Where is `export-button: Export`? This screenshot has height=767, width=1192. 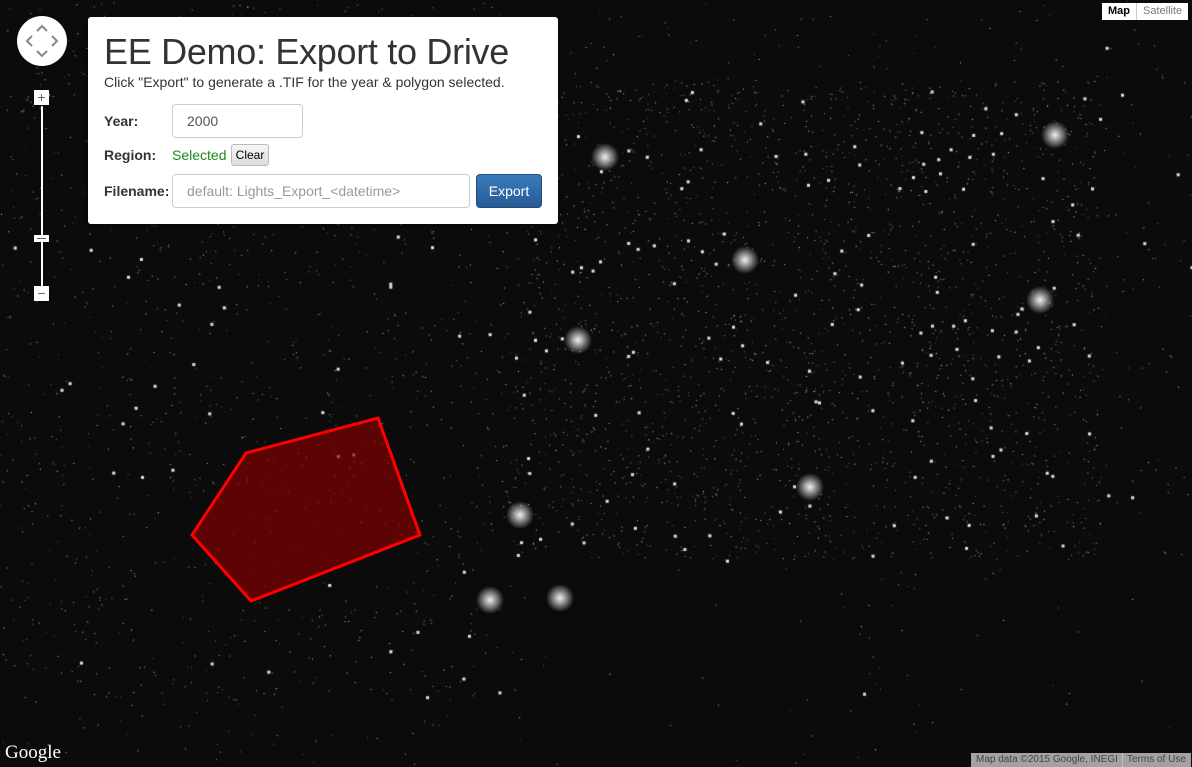 export-button: Export is located at coordinates (509, 191).